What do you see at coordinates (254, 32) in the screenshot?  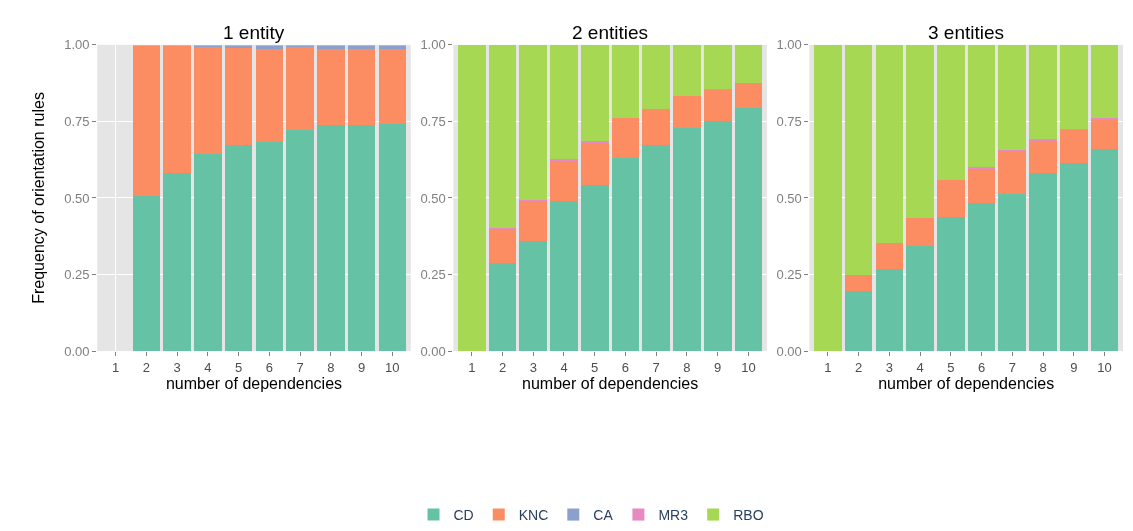 I see `chart-title: 1 entity` at bounding box center [254, 32].